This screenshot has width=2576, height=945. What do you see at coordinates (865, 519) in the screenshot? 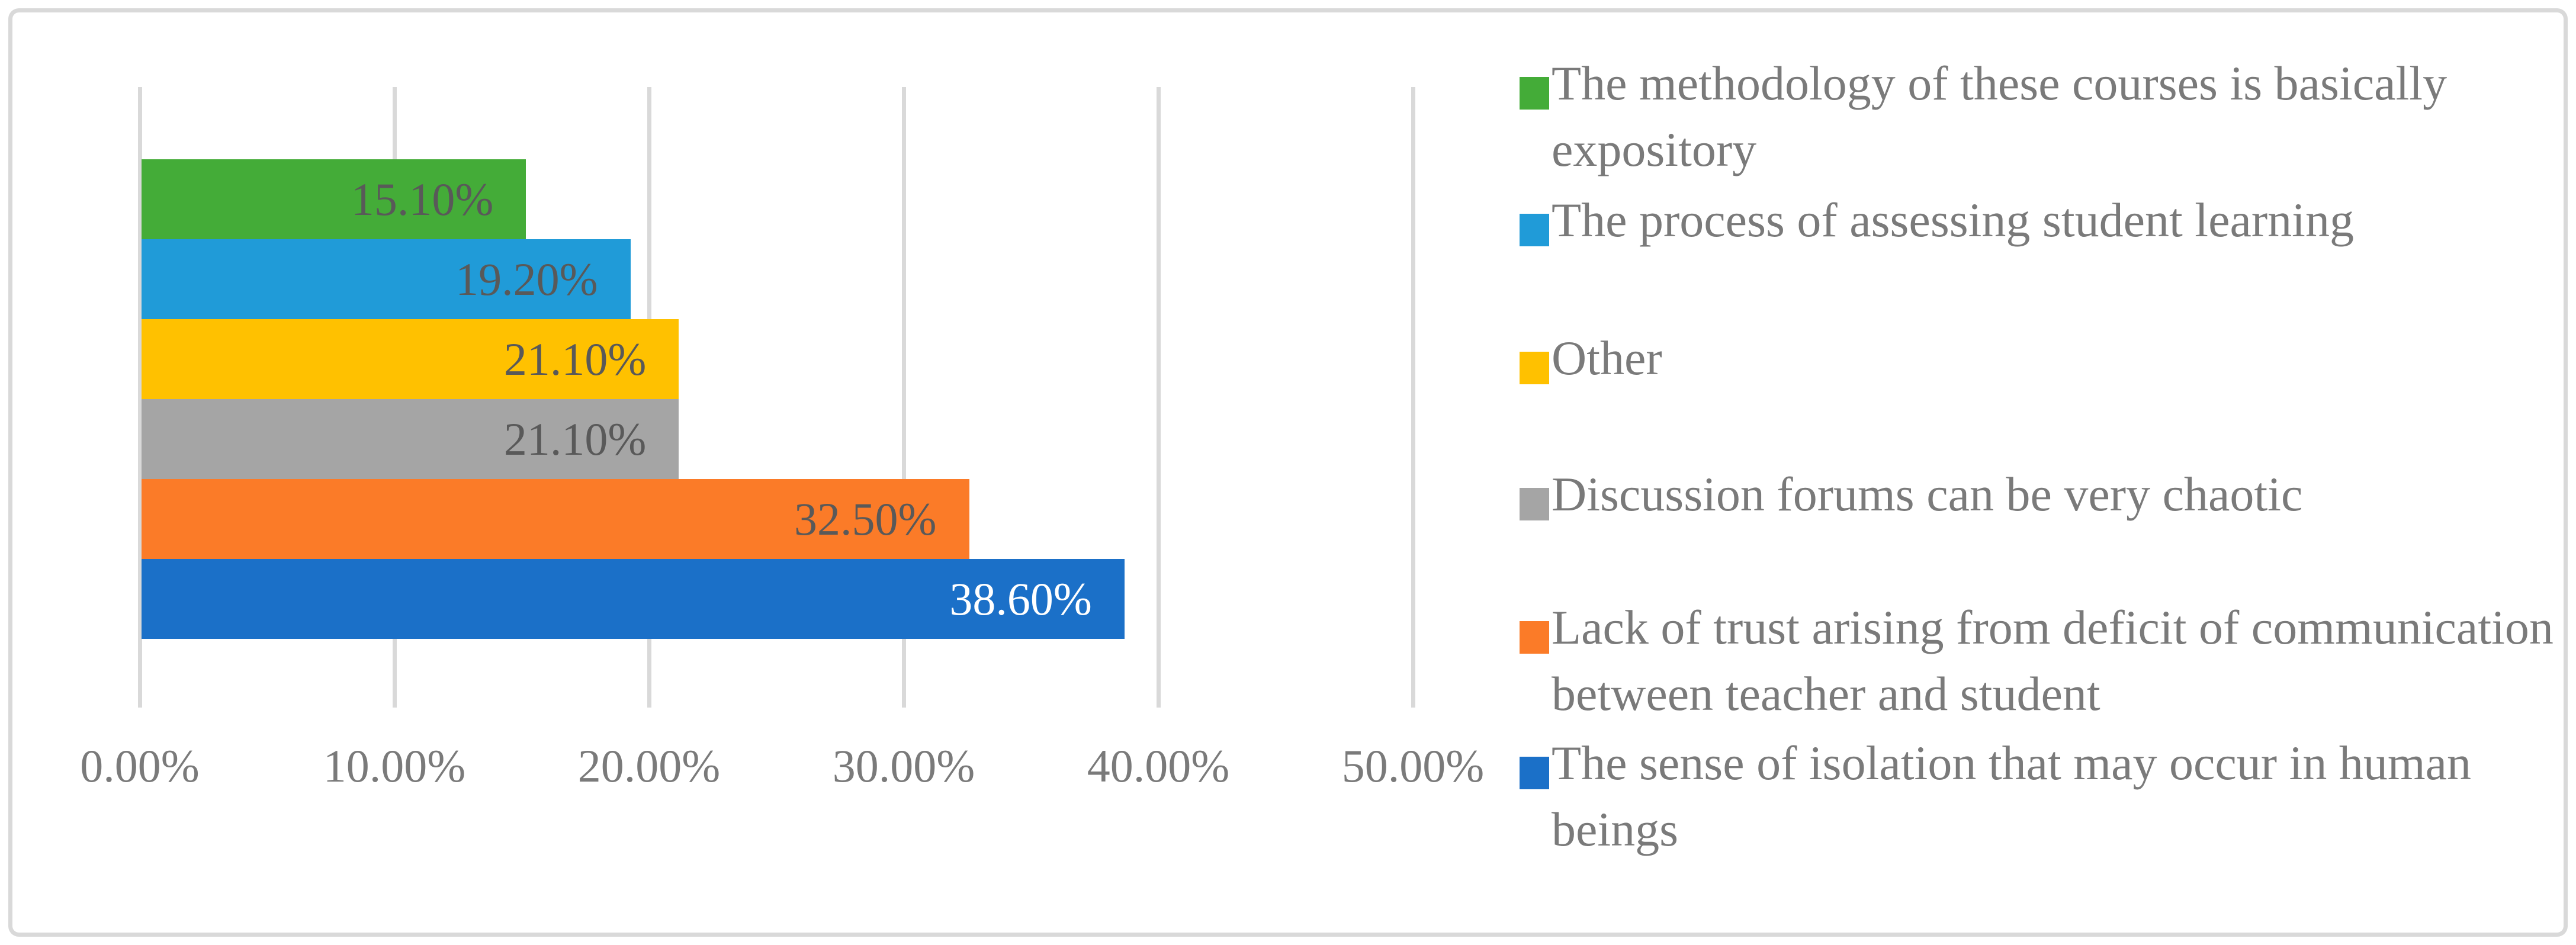
I see `bar-value-label: 32.50%` at bounding box center [865, 519].